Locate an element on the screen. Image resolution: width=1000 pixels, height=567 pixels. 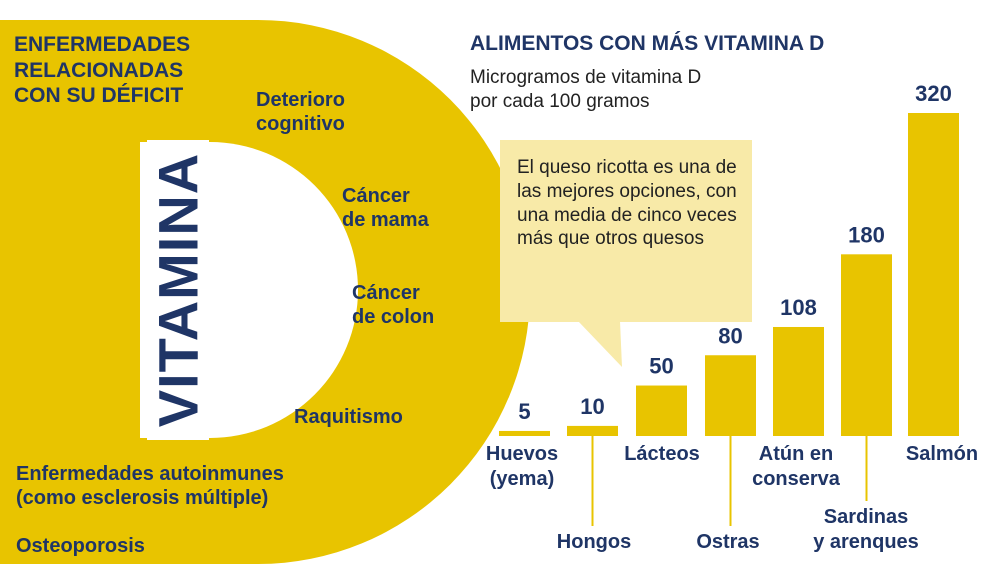
category-label-3-0: Ostras is located at coordinates (727, 542).